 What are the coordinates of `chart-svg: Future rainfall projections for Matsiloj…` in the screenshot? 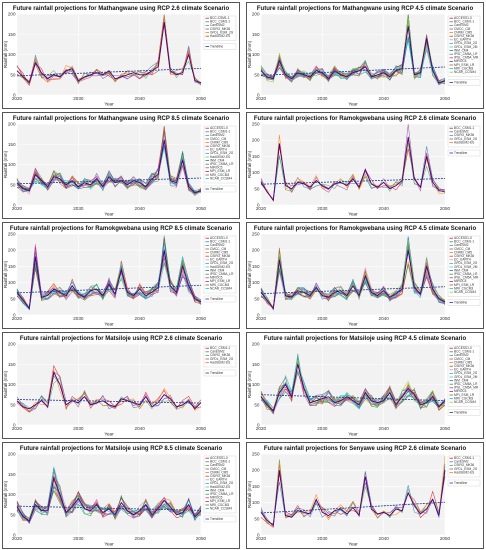 It's located at (120, 386).